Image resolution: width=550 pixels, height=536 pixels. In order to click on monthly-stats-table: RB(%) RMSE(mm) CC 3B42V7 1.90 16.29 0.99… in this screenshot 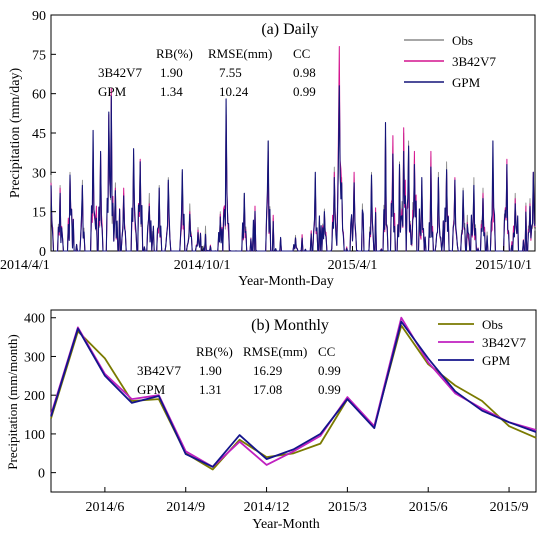, I will do `click(239, 370)`.